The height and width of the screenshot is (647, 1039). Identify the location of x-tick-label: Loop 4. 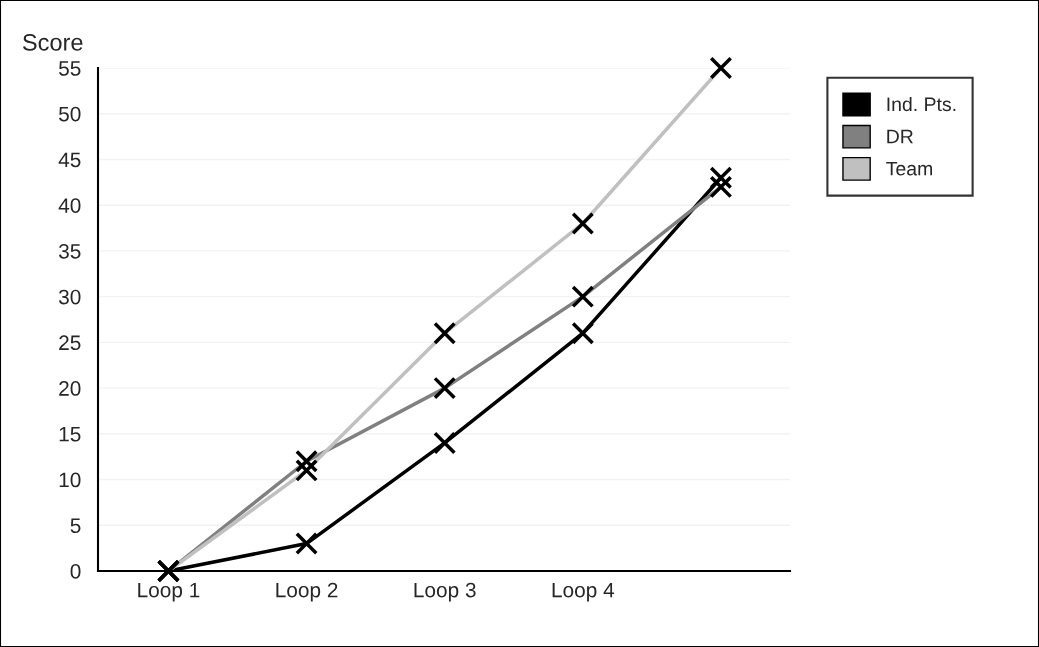
(583, 592).